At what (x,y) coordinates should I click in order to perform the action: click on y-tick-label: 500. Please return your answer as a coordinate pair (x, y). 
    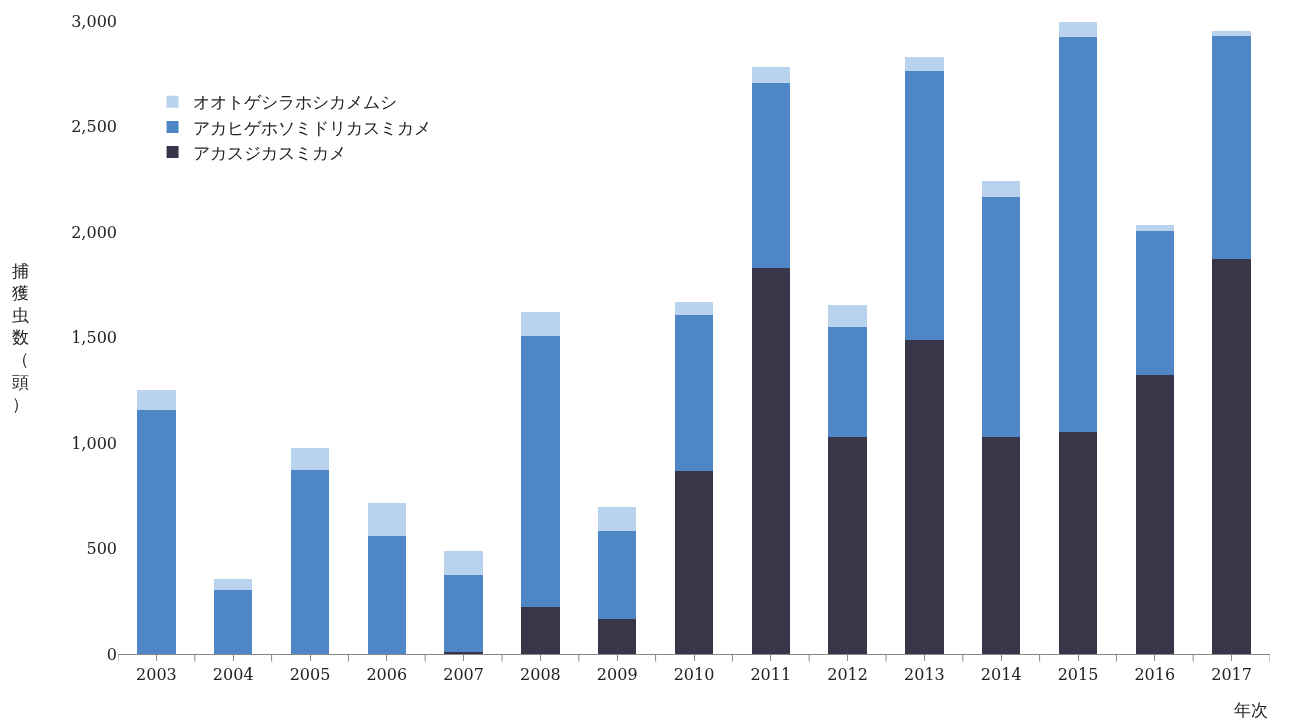
    Looking at the image, I should click on (101, 549).